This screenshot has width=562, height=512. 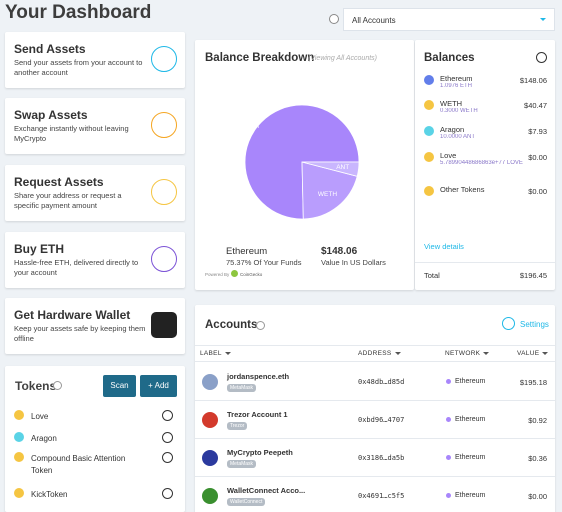 I want to click on provider-logo, so click(x=234, y=273).